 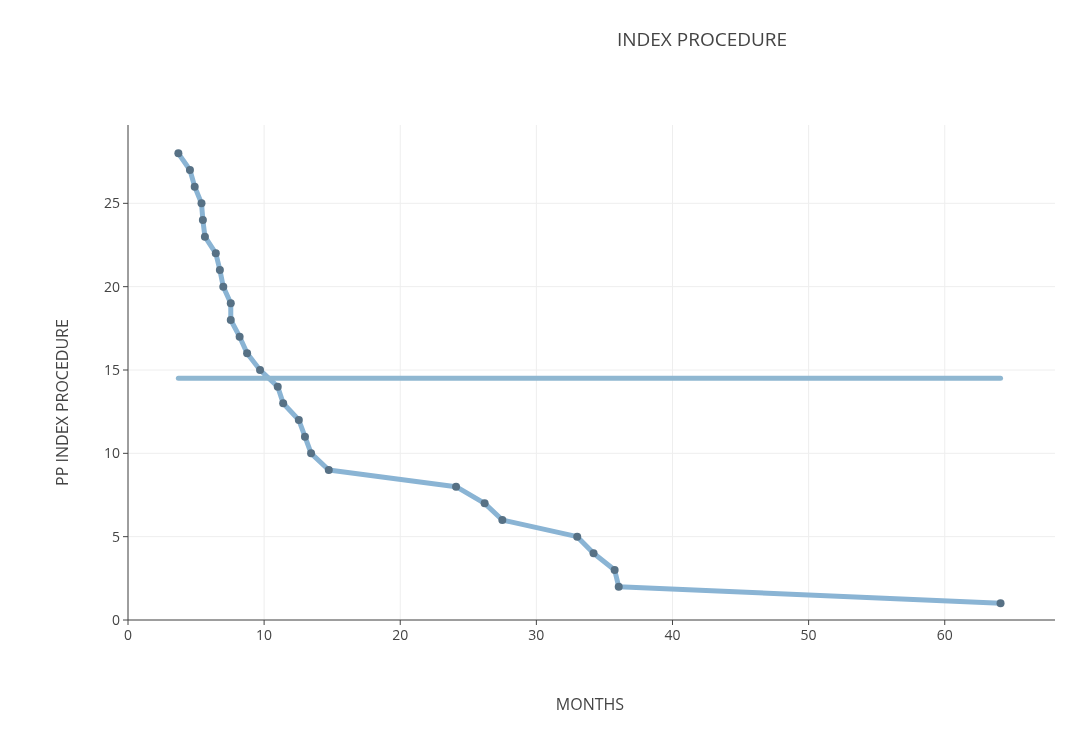 I want to click on y-tick-label: 10, so click(x=111, y=453).